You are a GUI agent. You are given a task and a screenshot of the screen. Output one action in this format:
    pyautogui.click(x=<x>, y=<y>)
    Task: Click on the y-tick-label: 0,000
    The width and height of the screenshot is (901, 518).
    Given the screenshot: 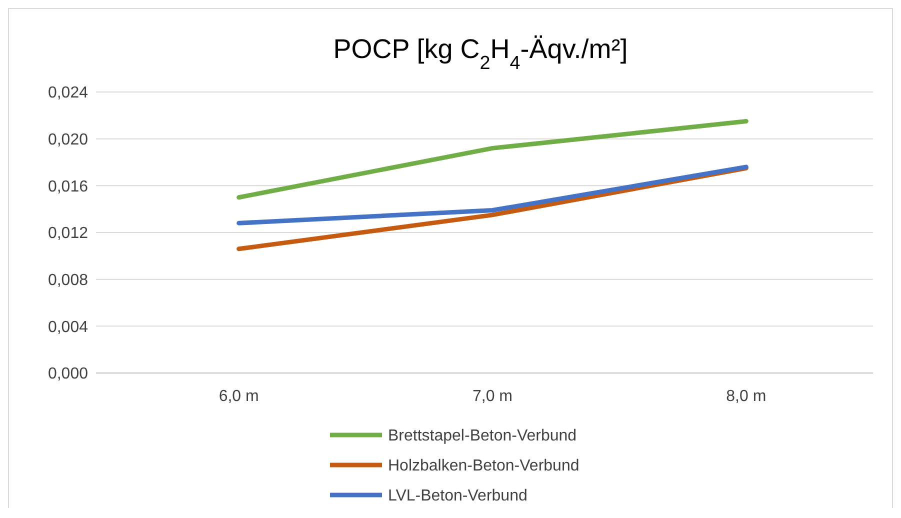 What is the action you would take?
    pyautogui.click(x=68, y=374)
    